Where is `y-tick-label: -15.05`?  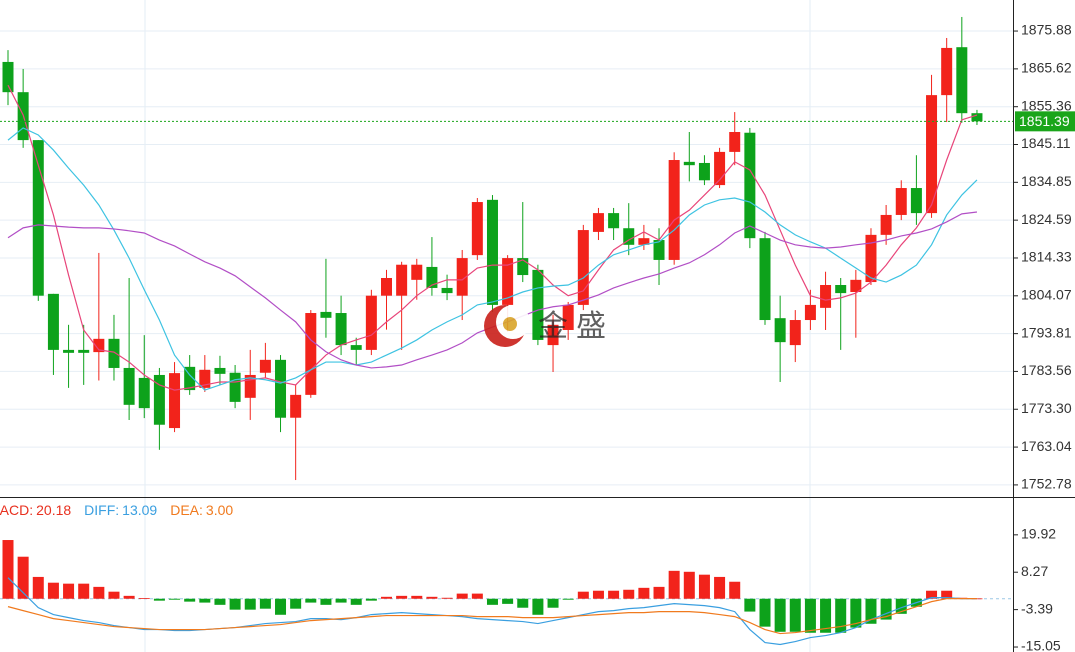 y-tick-label: -15.05 is located at coordinates (1041, 645).